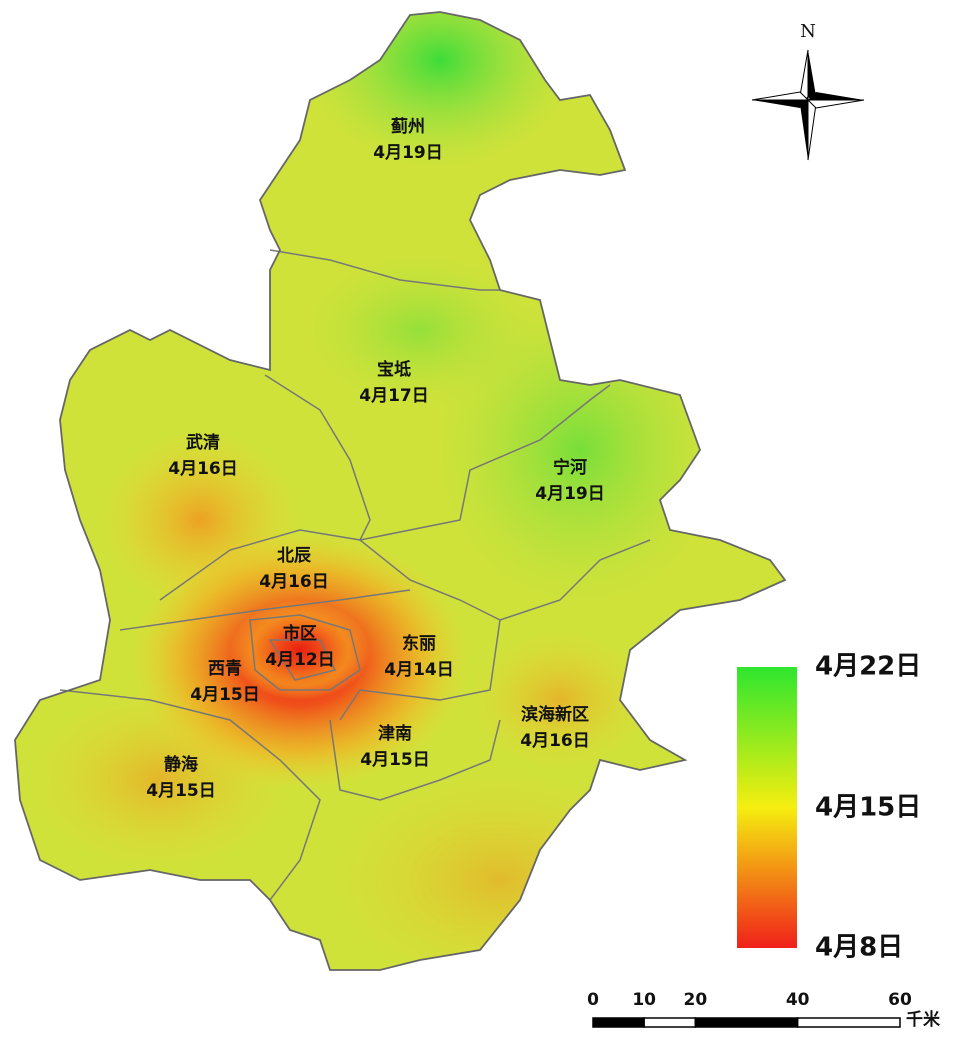 This screenshot has height=1056, width=960. Describe the element at coordinates (570, 467) in the screenshot. I see `district-name: 宁河` at that location.